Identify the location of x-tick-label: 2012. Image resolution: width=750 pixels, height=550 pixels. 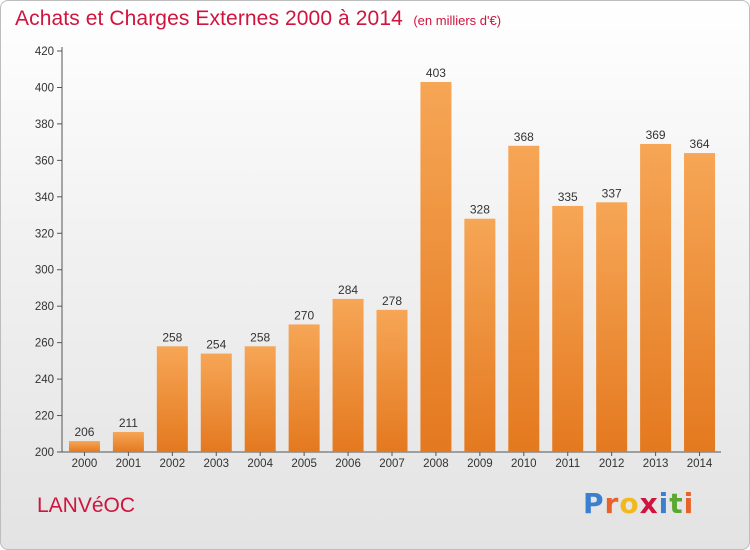
(612, 464).